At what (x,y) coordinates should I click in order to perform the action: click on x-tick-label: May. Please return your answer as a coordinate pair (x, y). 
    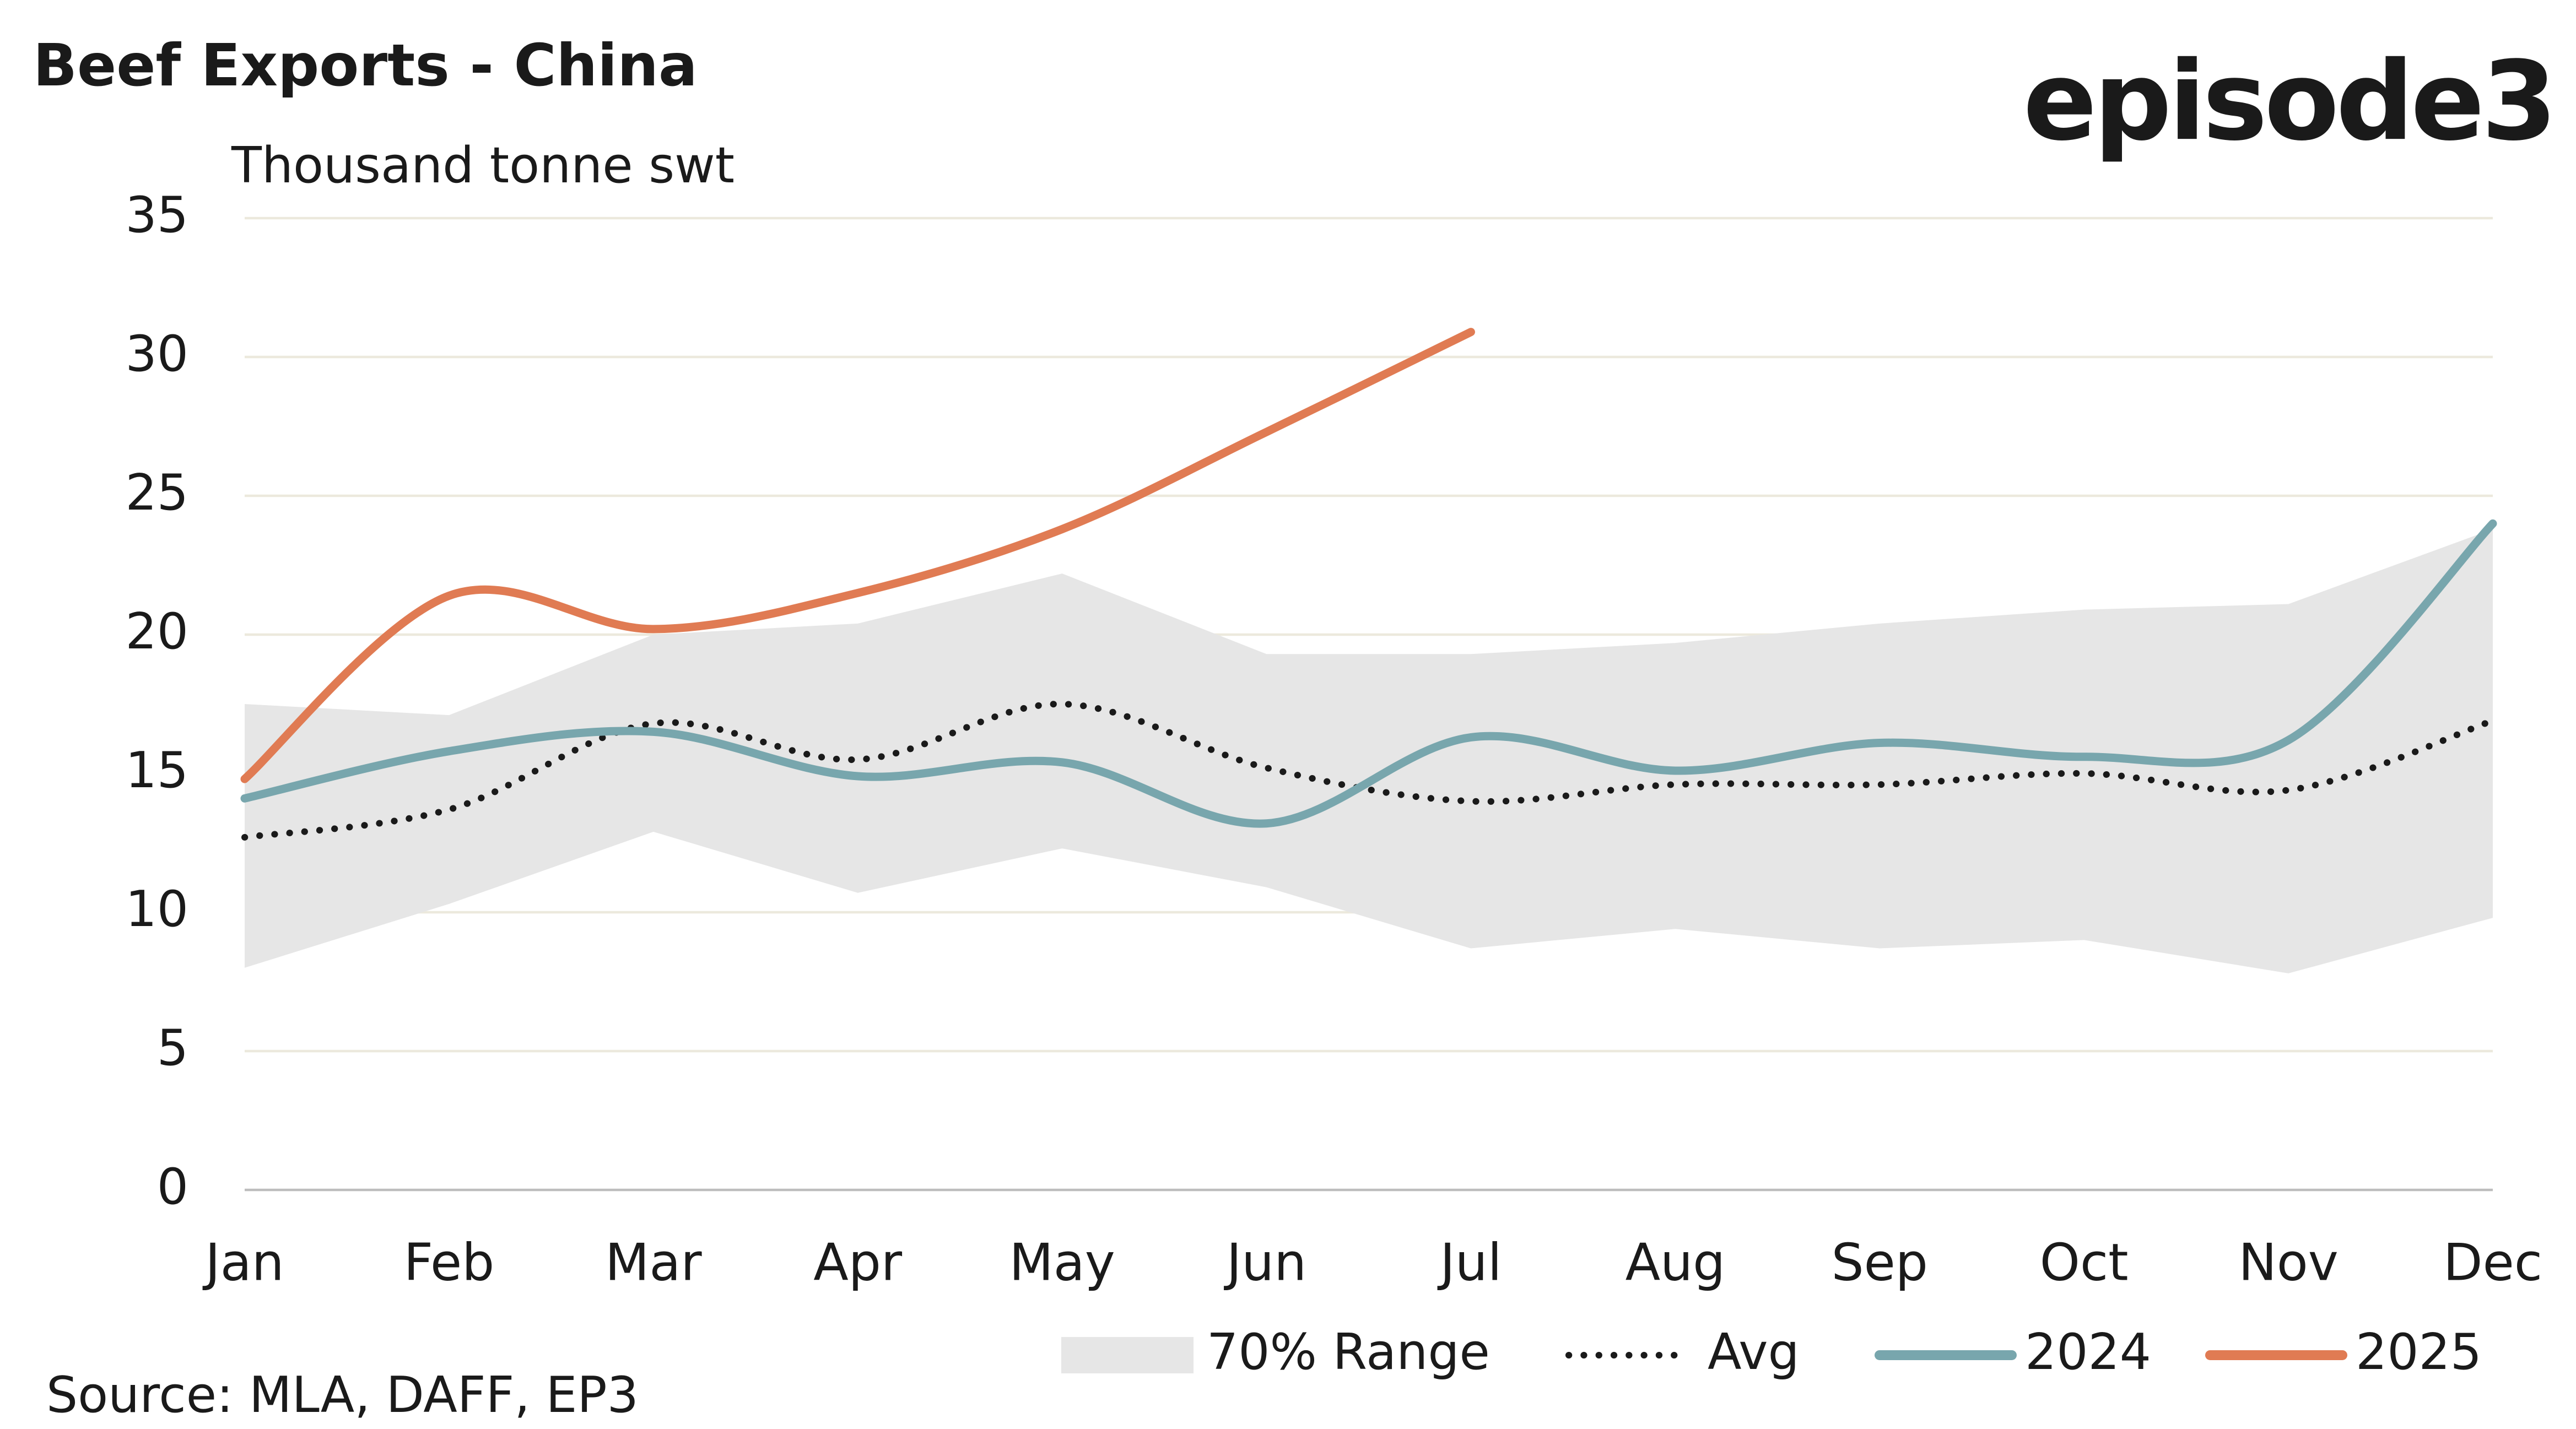
    Looking at the image, I should click on (1062, 1262).